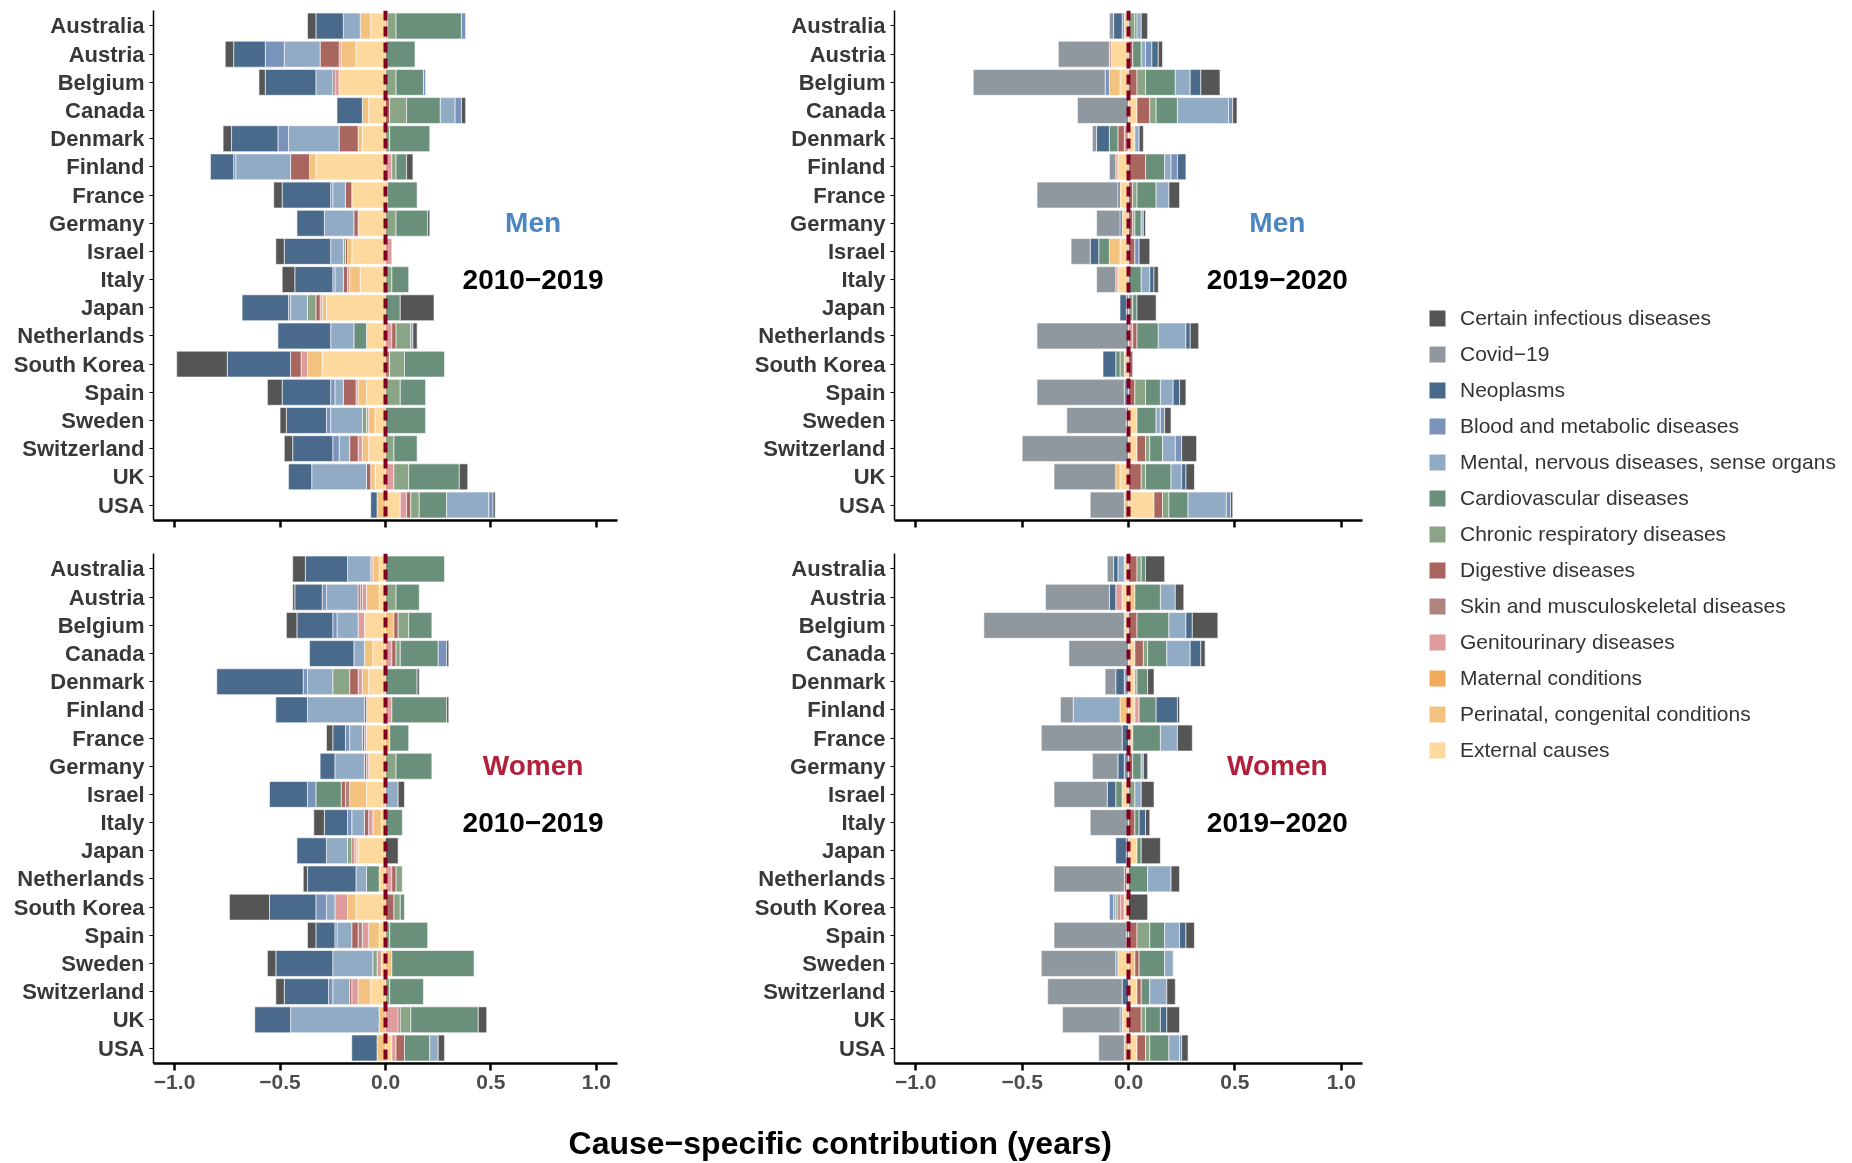 This screenshot has width=1852, height=1163. I want to click on x-axis-title: Cause−specific contribution (years), so click(840, 1143).